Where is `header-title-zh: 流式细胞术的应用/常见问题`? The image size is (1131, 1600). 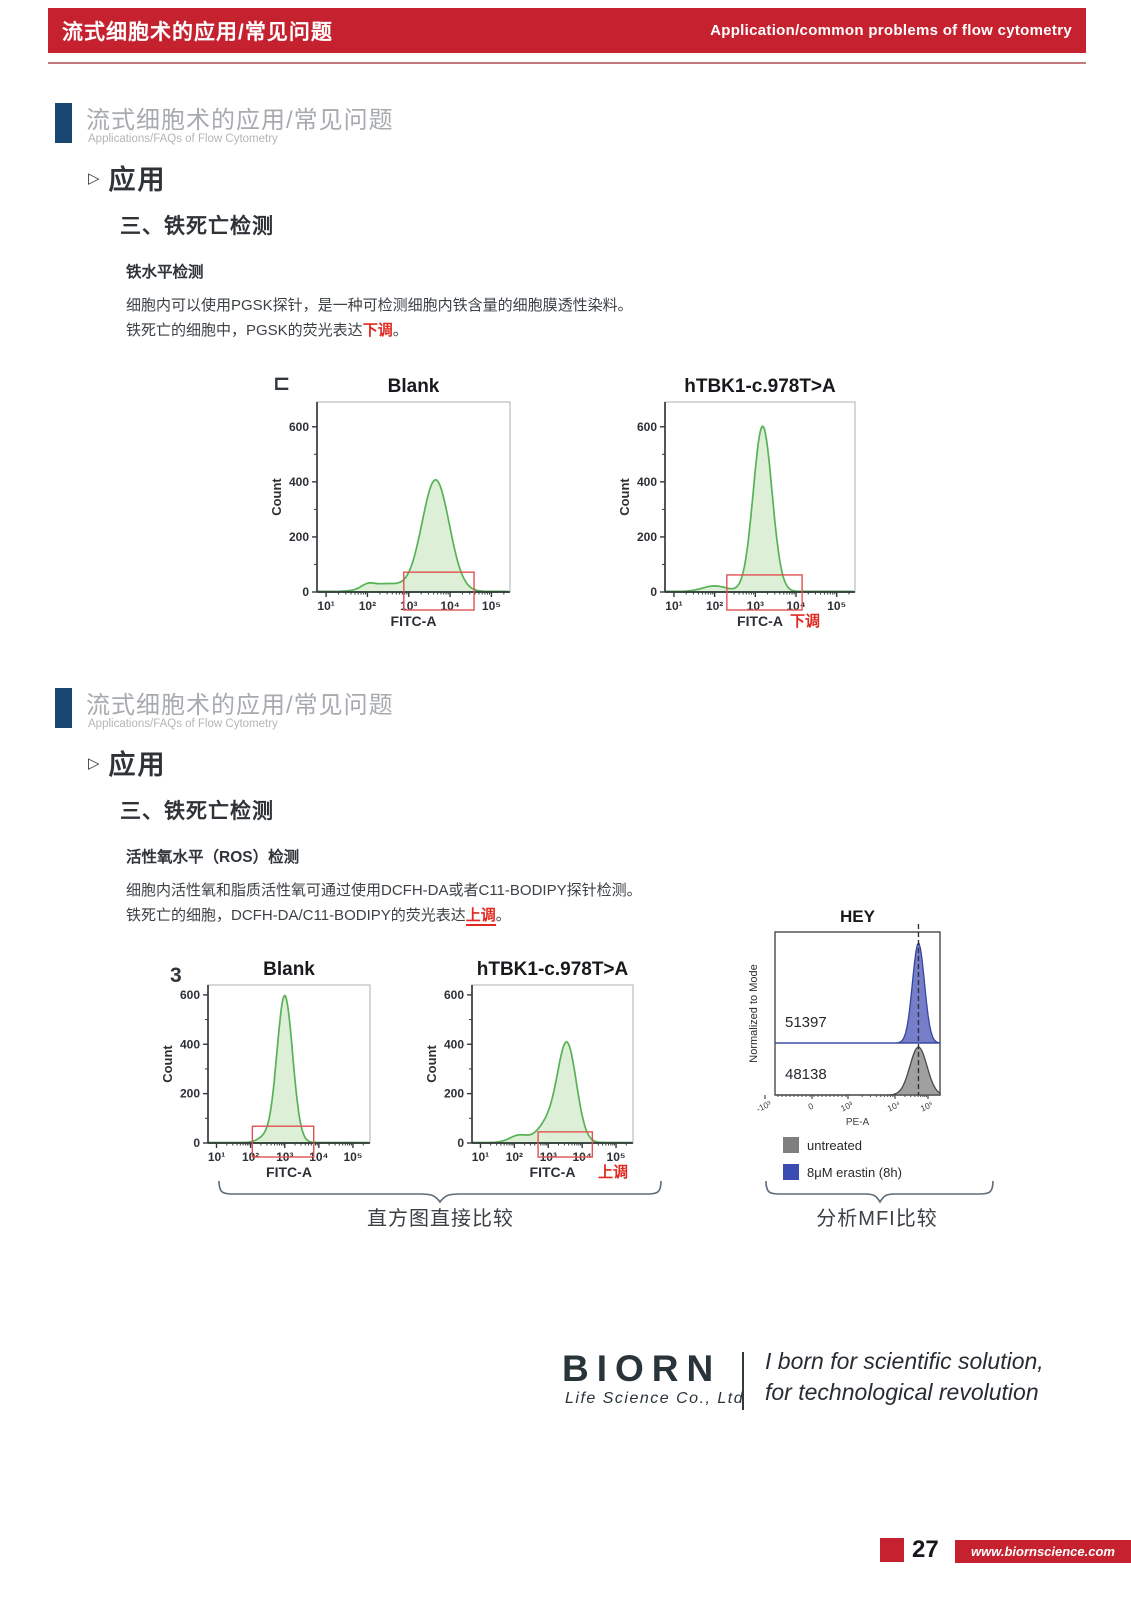 header-title-zh: 流式细胞术的应用/常见问题 is located at coordinates (197, 32).